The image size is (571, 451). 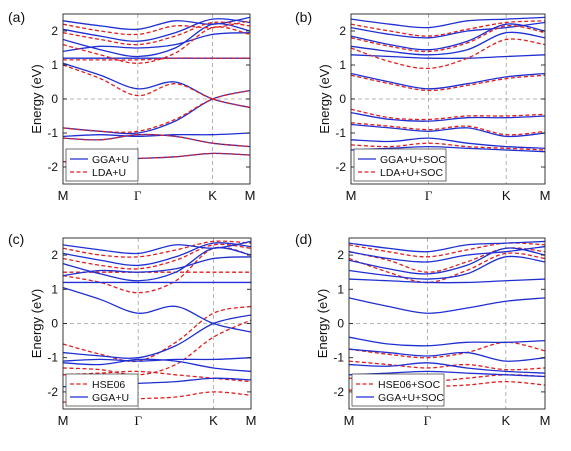 What do you see at coordinates (411, 173) in the screenshot?
I see `legend-entry: LDA+U+SOC` at bounding box center [411, 173].